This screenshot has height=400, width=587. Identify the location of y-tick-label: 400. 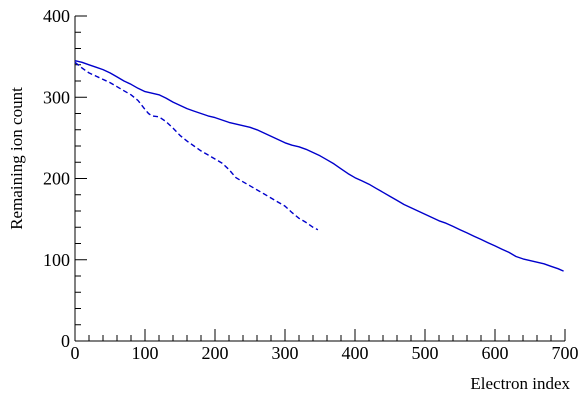
(56, 16).